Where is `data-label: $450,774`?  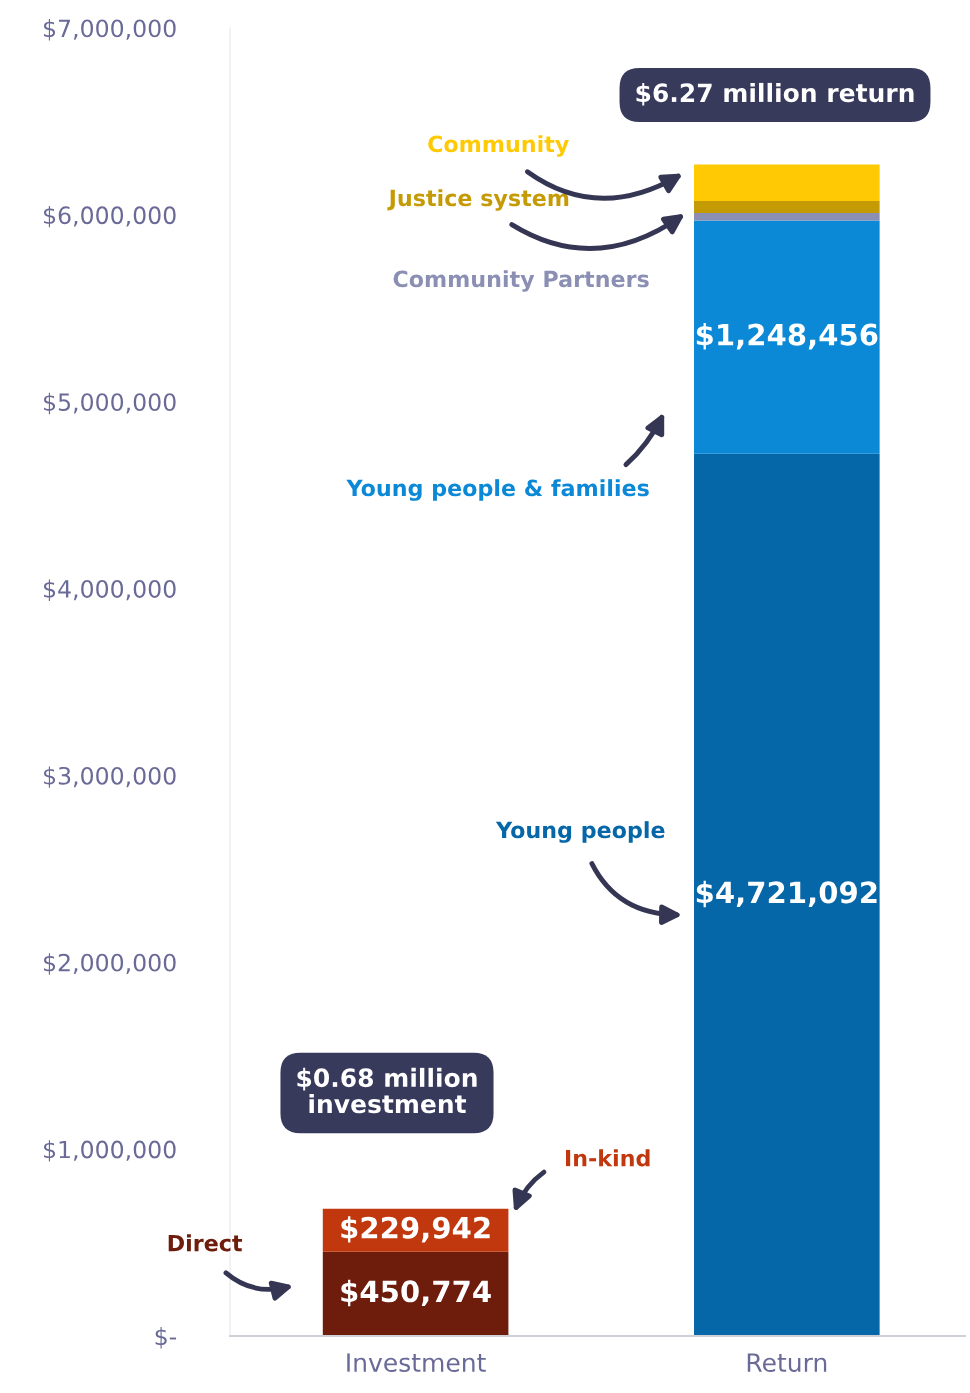
data-label: $450,774 is located at coordinates (416, 1293).